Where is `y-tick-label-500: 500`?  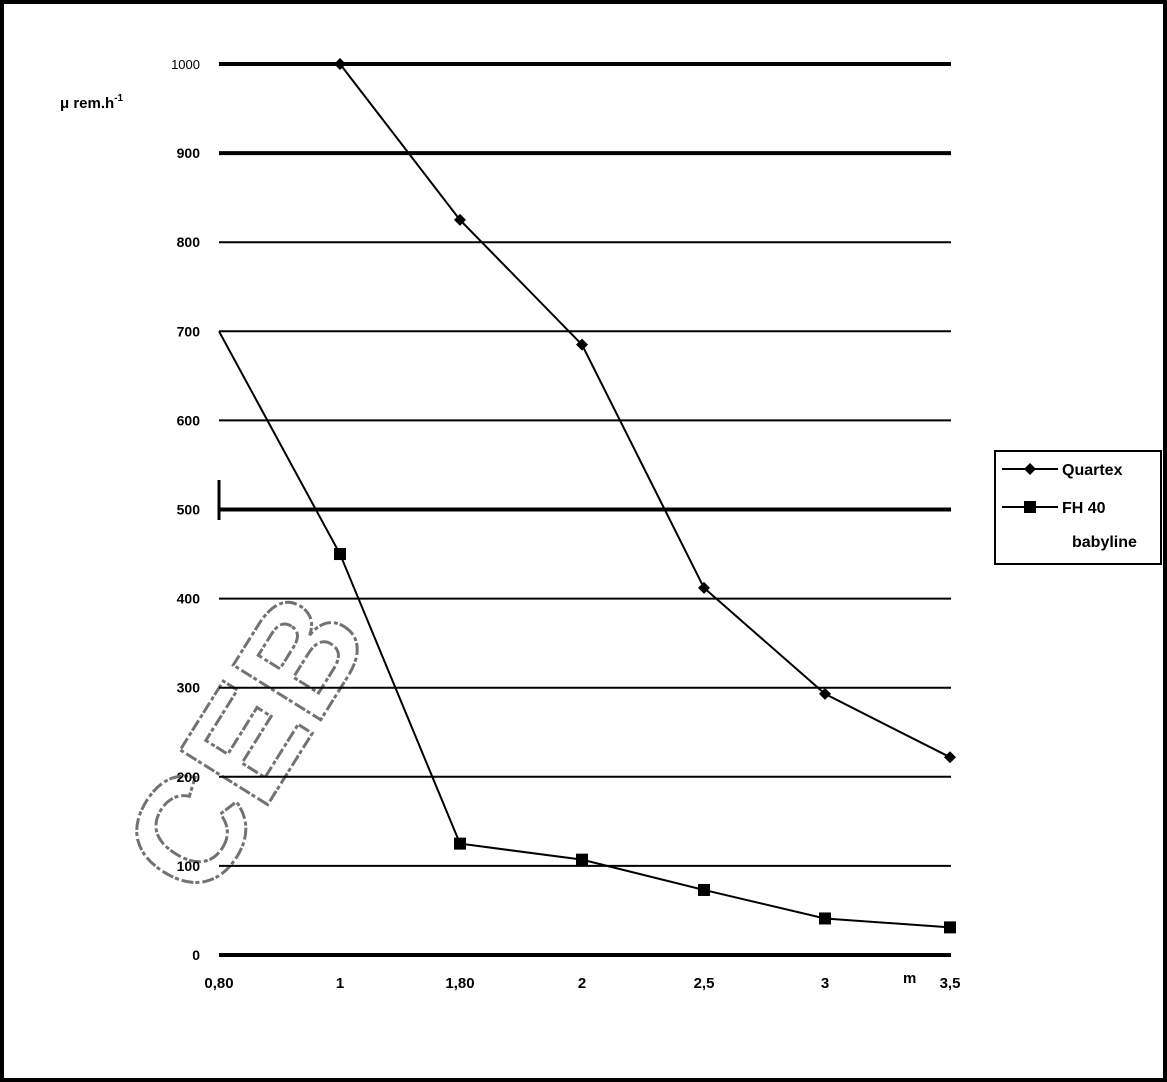
y-tick-label-500: 500 is located at coordinates (189, 510).